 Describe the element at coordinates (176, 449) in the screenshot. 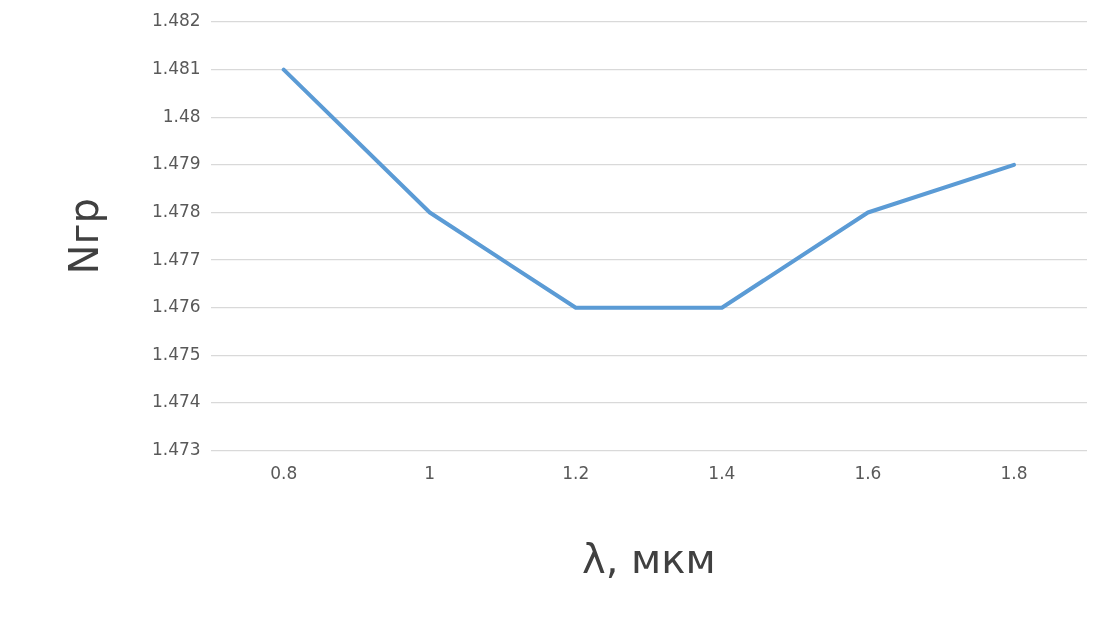

I see `y-tick-label: 1.473` at that location.